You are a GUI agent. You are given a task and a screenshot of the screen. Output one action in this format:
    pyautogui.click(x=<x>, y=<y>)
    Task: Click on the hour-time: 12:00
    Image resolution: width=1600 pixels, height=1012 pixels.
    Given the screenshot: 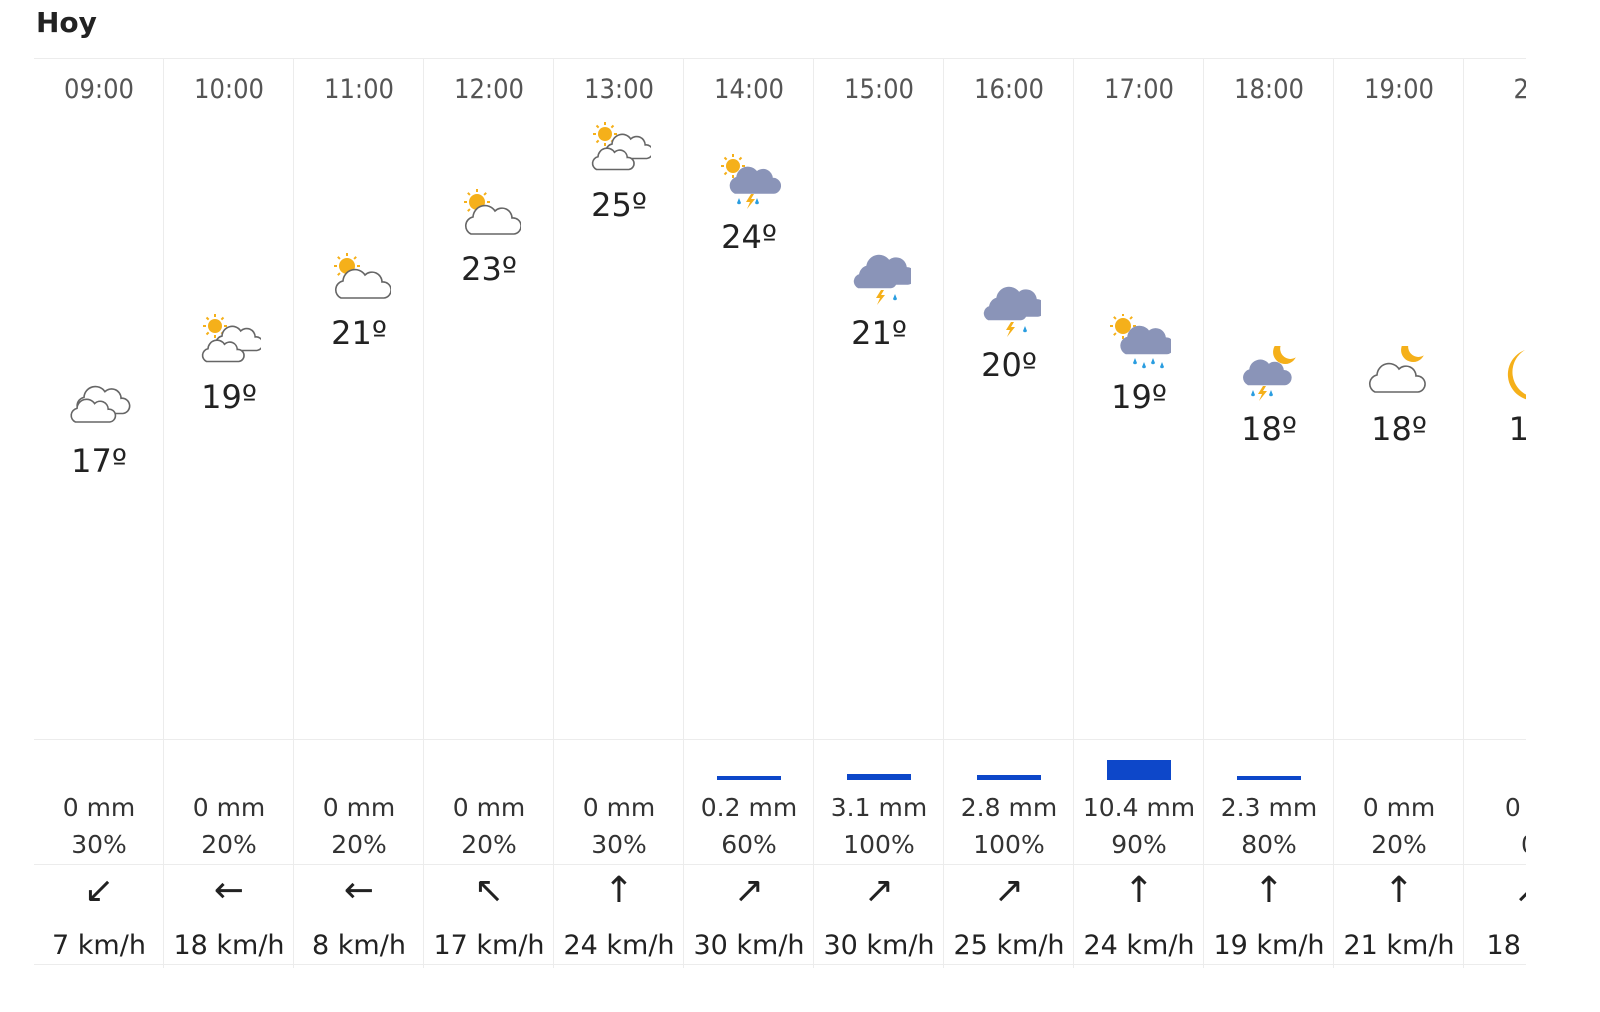 What is the action you would take?
    pyautogui.click(x=489, y=89)
    